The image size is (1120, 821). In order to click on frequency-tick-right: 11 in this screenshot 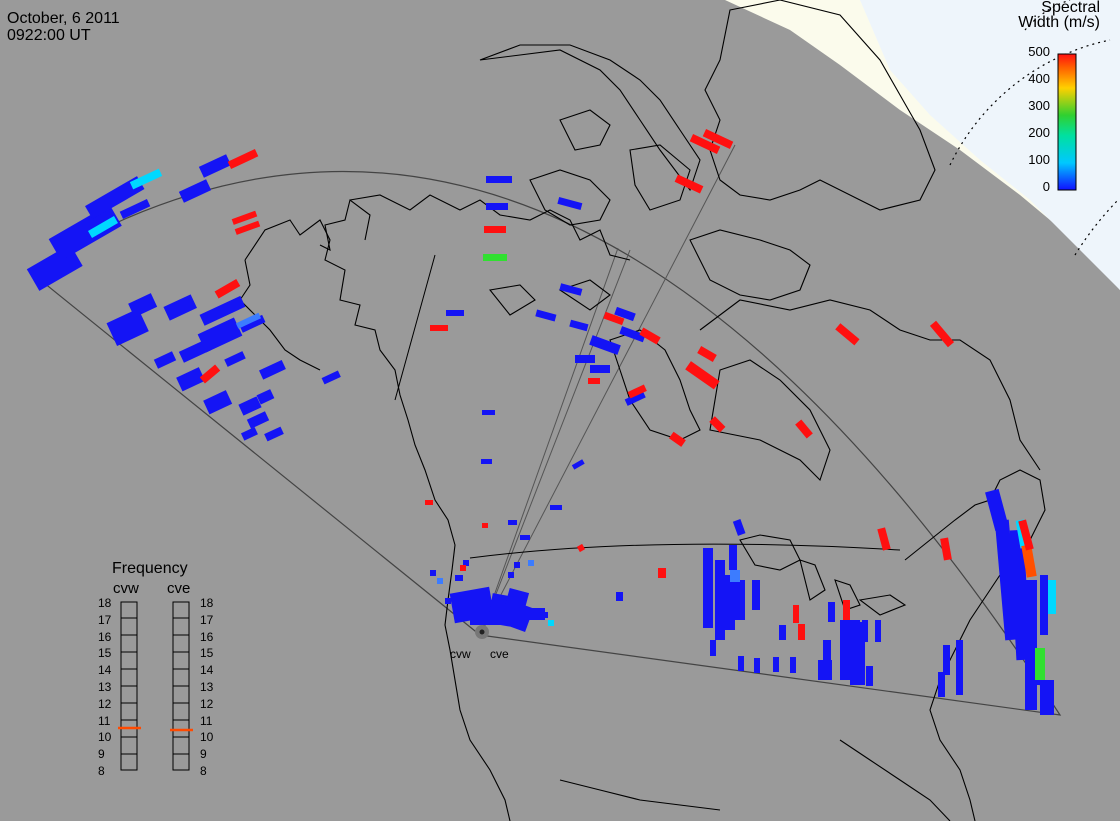, I will do `click(206, 720)`.